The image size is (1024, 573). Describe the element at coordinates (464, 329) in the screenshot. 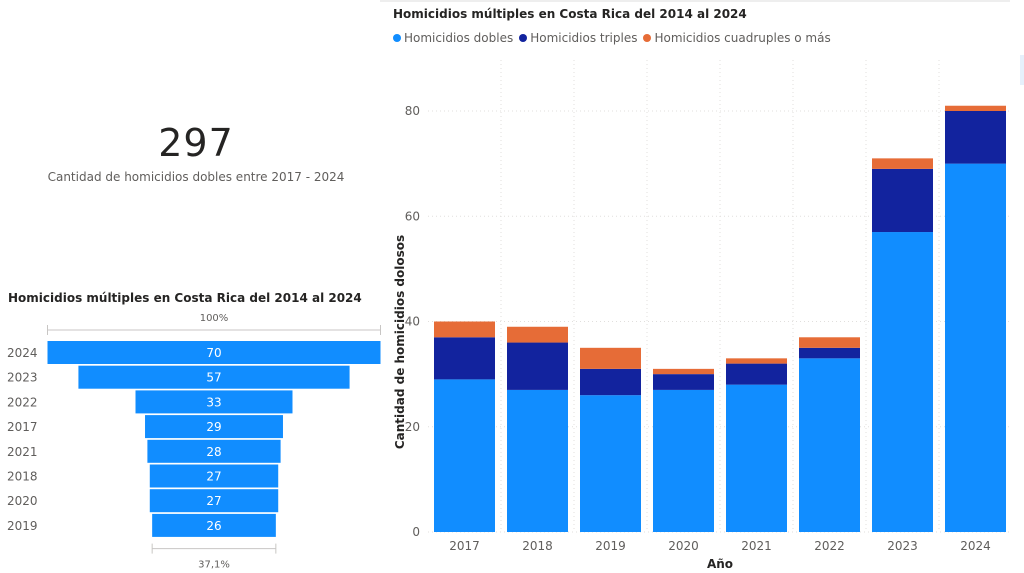

I see `bar-cuadruples-2017` at that location.